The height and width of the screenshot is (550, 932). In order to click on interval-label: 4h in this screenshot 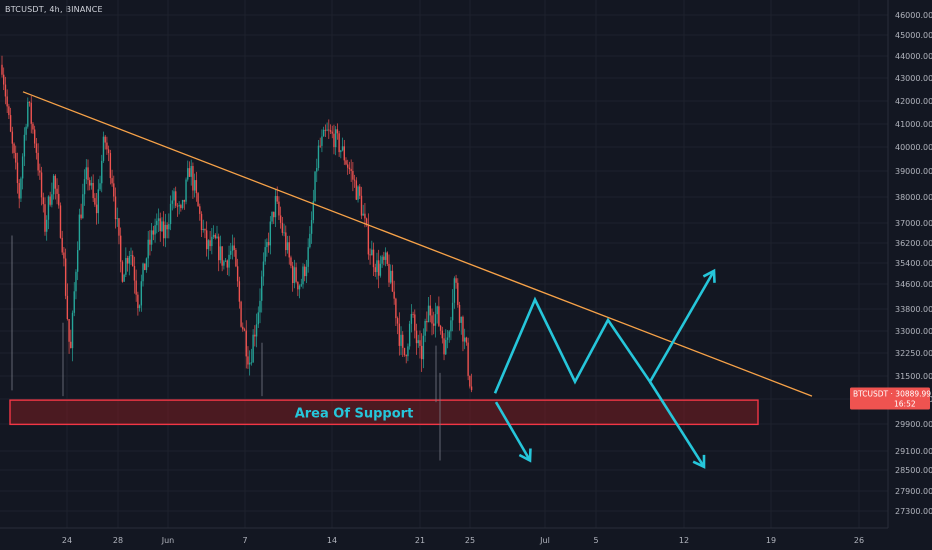, I will do `click(54, 9)`.